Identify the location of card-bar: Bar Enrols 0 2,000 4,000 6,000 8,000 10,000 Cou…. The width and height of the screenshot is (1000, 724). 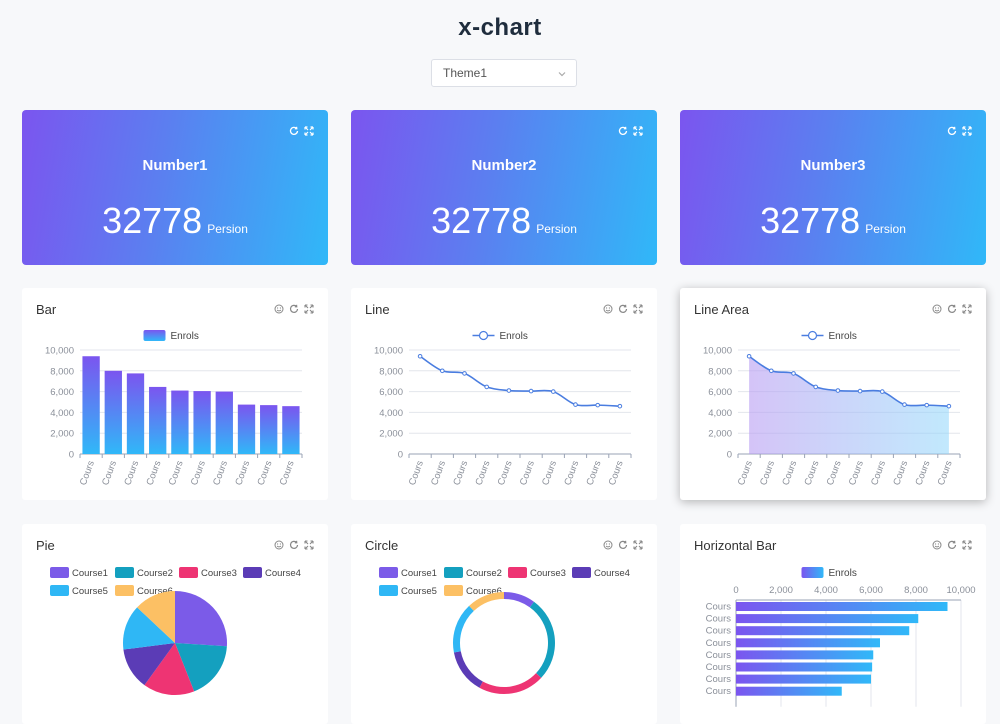
(175, 394).